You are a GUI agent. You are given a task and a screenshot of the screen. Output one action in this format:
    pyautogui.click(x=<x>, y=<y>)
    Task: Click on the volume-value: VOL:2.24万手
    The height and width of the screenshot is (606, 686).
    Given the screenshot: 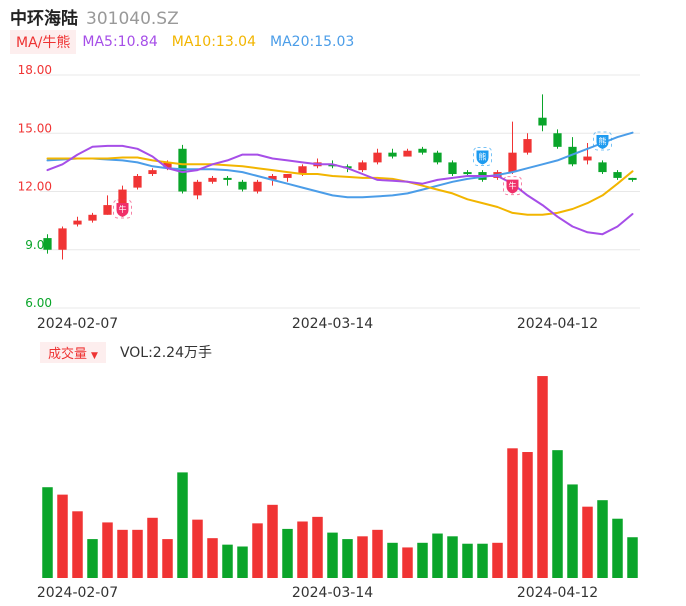 What is the action you would take?
    pyautogui.click(x=165, y=353)
    